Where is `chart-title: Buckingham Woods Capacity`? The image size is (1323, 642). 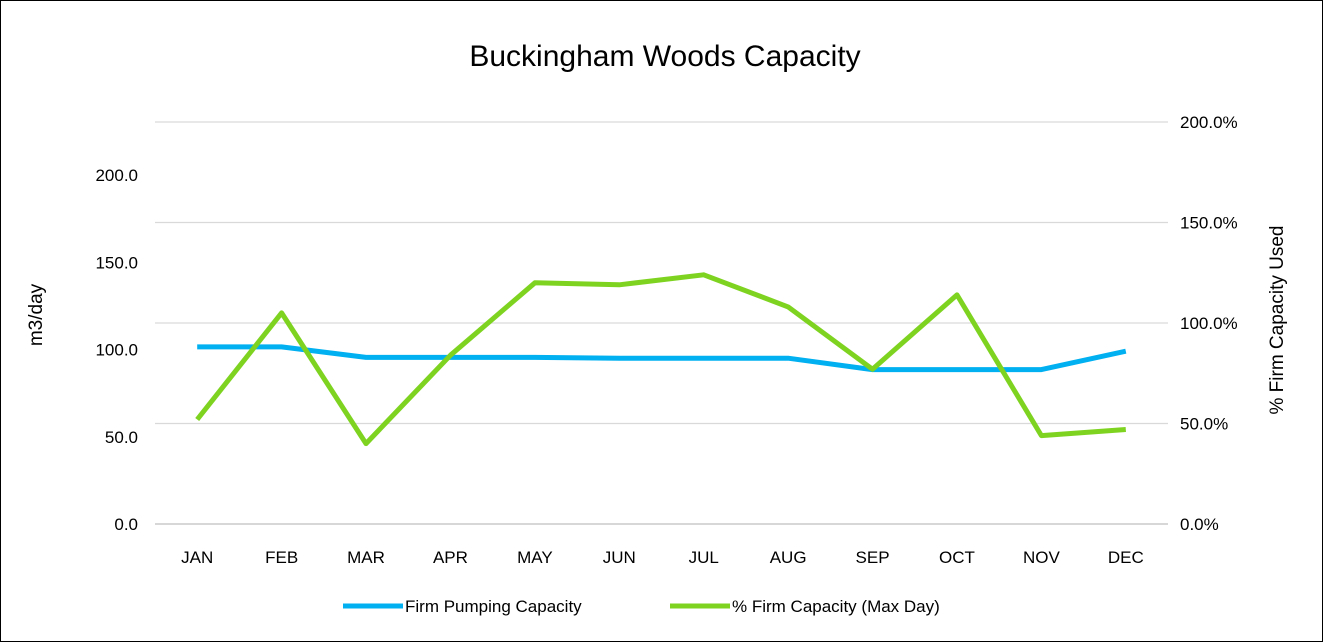
chart-title: Buckingham Woods Capacity is located at coordinates (664, 56).